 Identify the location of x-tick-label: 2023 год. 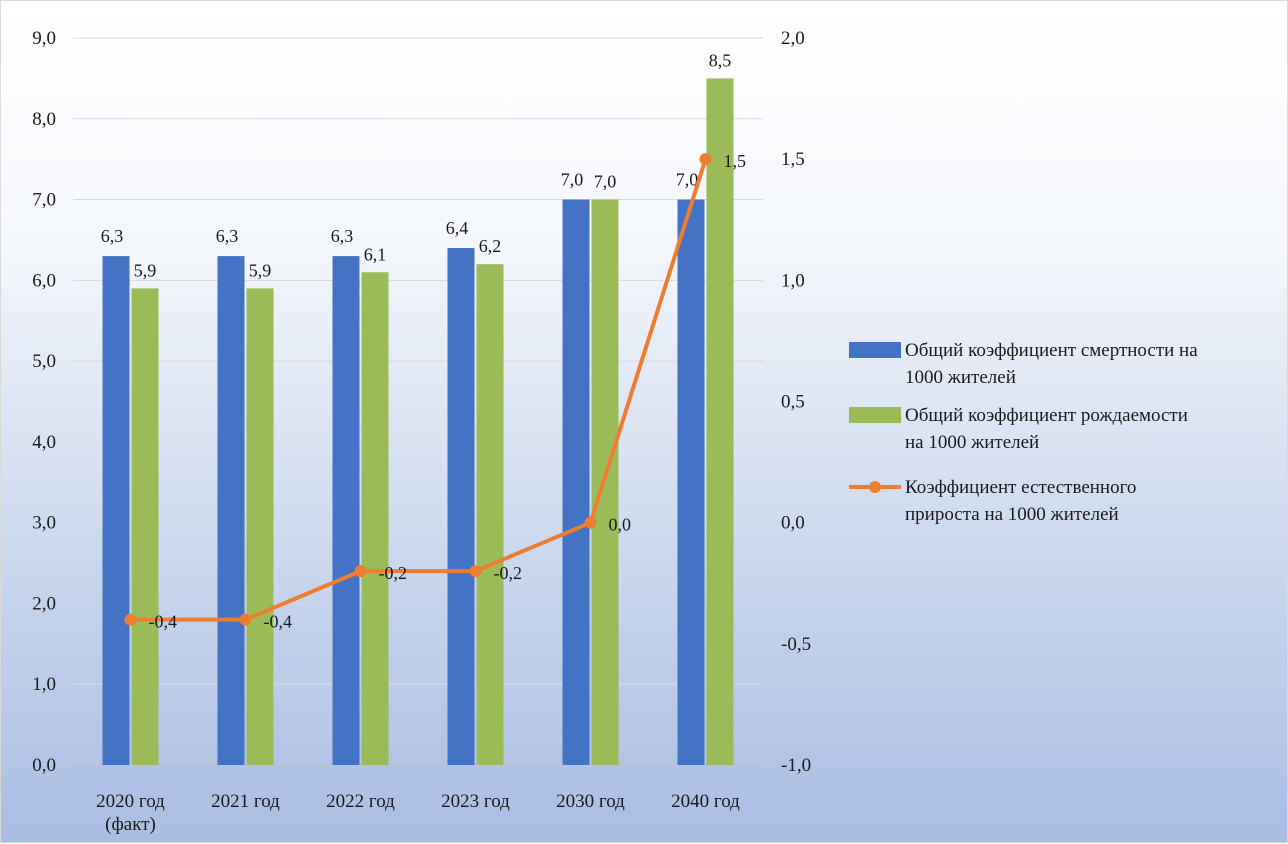
(475, 801).